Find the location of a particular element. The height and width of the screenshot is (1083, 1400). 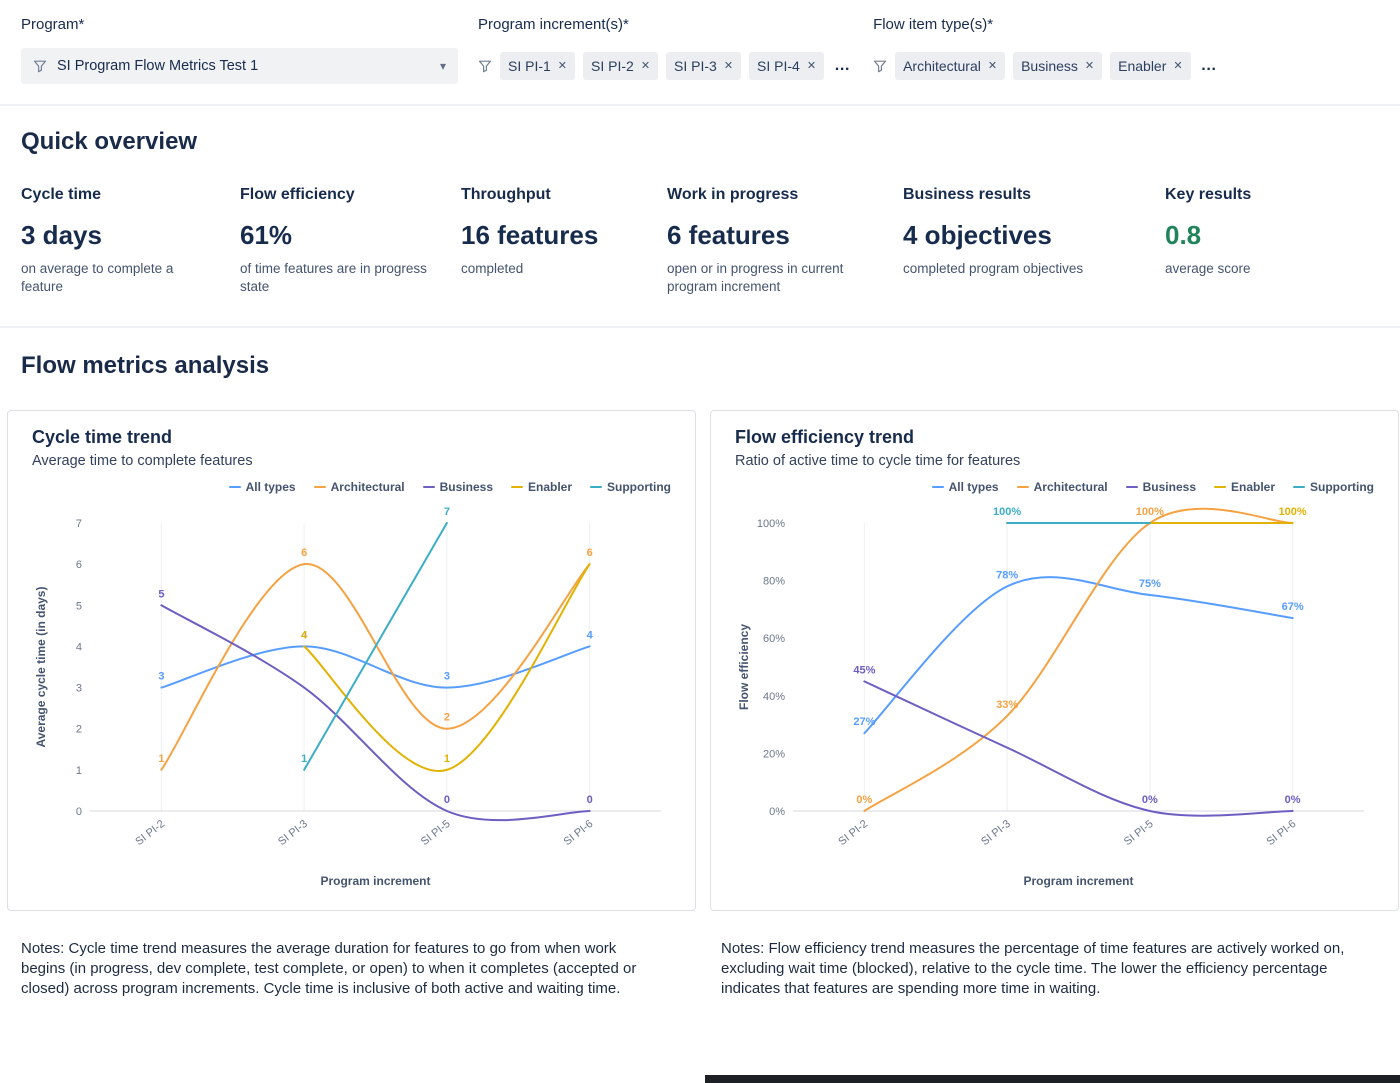

chip-label: Architectural is located at coordinates (942, 66).